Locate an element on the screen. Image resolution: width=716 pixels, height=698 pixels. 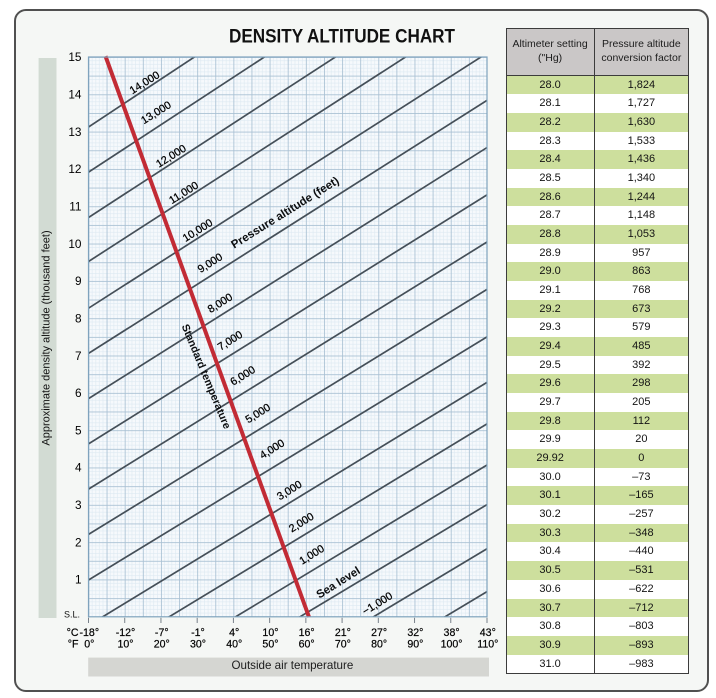
svg-text: 40° is located at coordinates (234, 645).